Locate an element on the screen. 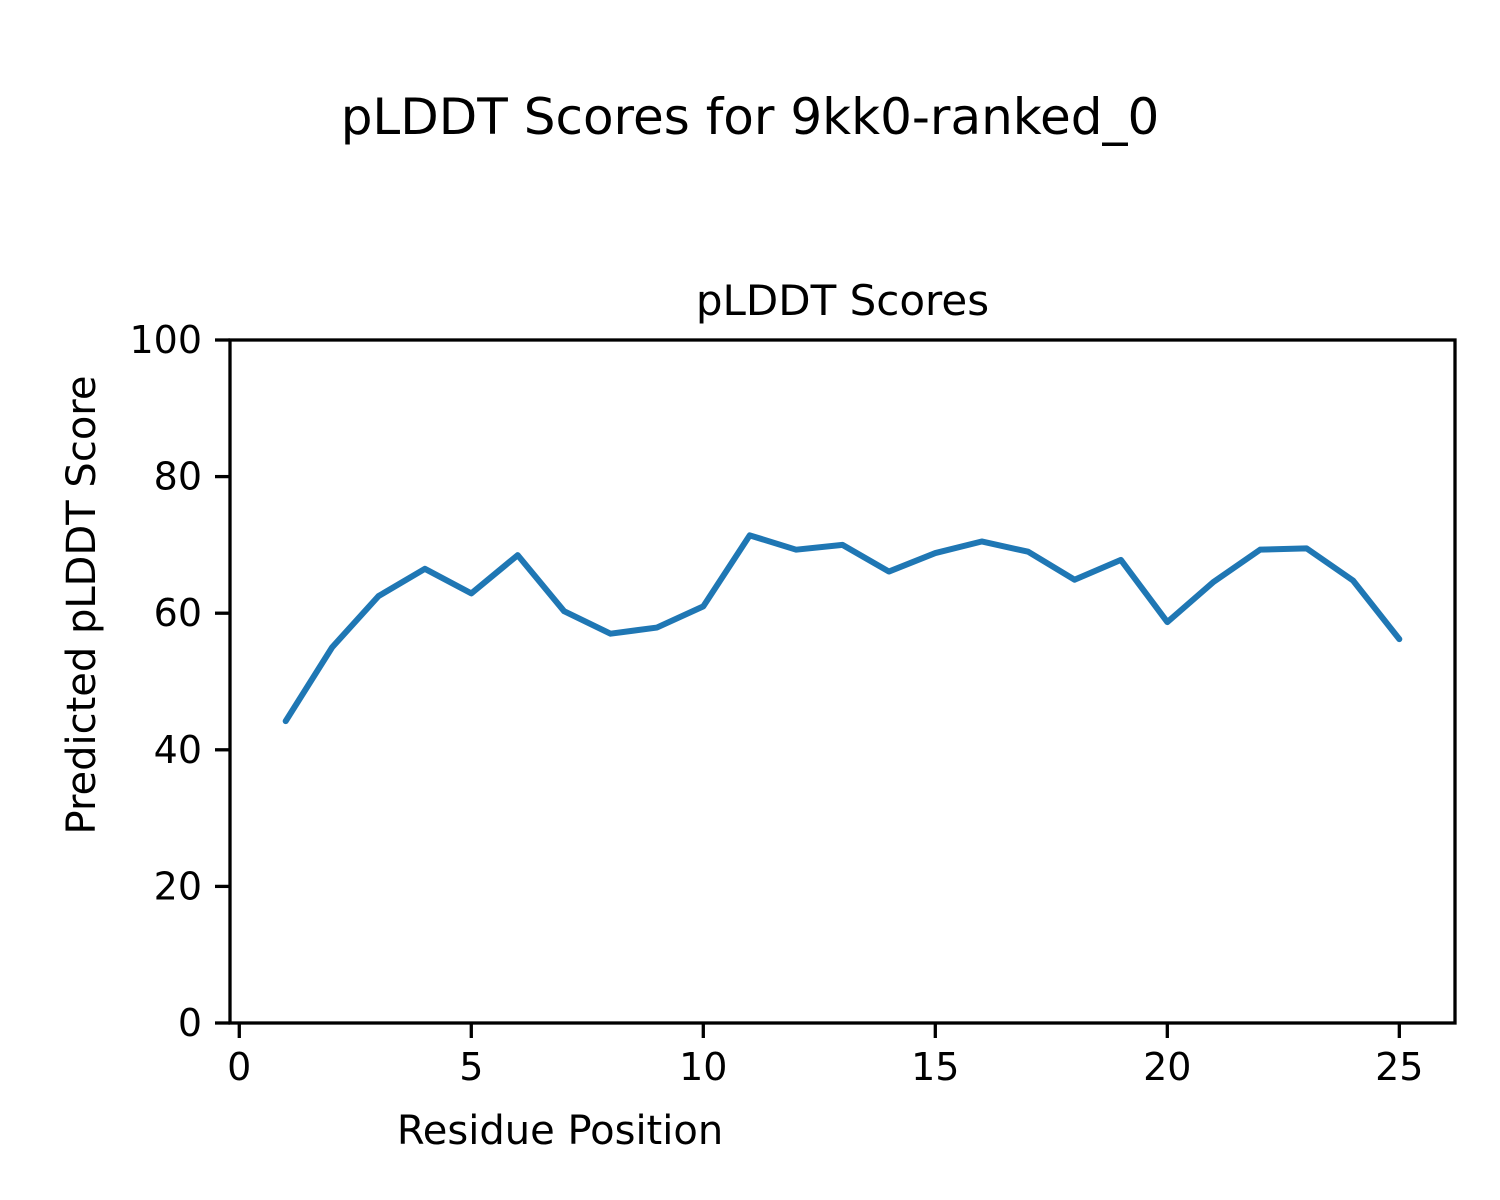 The image size is (1500, 1200). y-tick-label: 0 is located at coordinates (190, 1023).